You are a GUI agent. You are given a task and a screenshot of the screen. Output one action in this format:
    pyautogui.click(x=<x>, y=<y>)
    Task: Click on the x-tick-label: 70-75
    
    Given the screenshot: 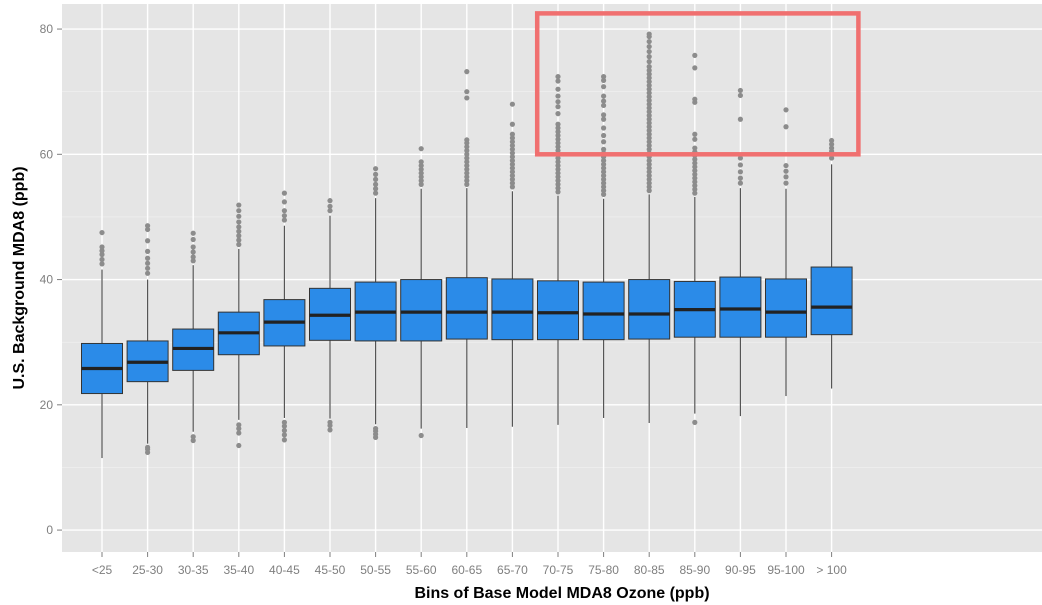 What is the action you would take?
    pyautogui.click(x=558, y=570)
    